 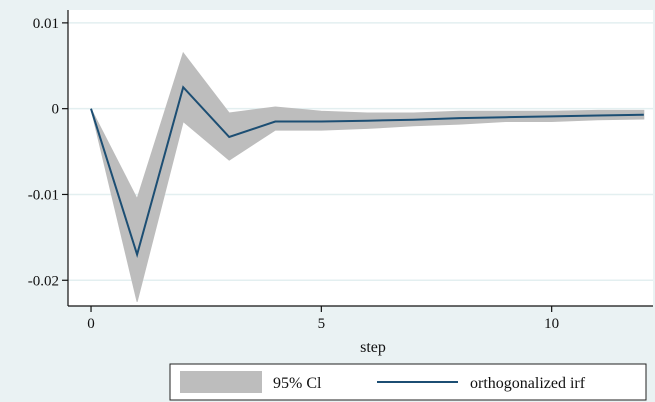 I want to click on legend-ci-label: 95% Cl, so click(x=297, y=383).